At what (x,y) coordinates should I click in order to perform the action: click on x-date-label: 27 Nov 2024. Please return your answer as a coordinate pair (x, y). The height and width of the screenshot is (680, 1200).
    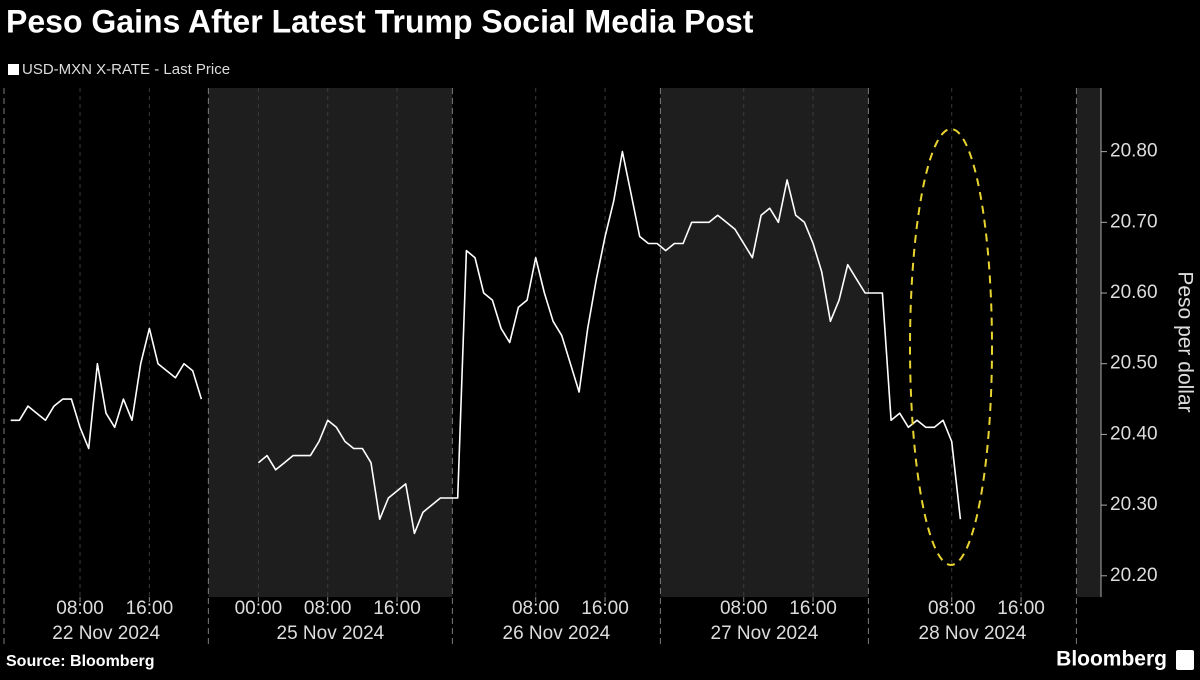
    Looking at the image, I should click on (765, 633).